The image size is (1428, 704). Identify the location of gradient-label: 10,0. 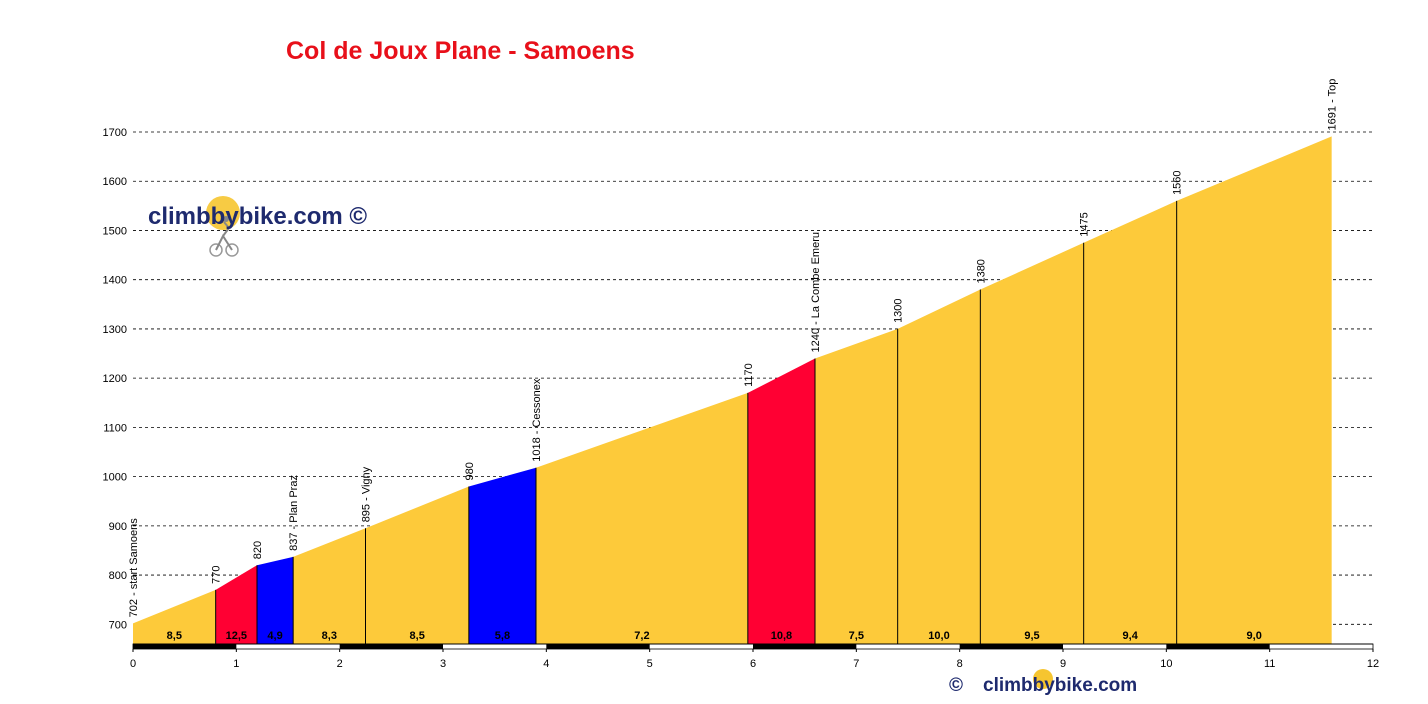
(938, 636).